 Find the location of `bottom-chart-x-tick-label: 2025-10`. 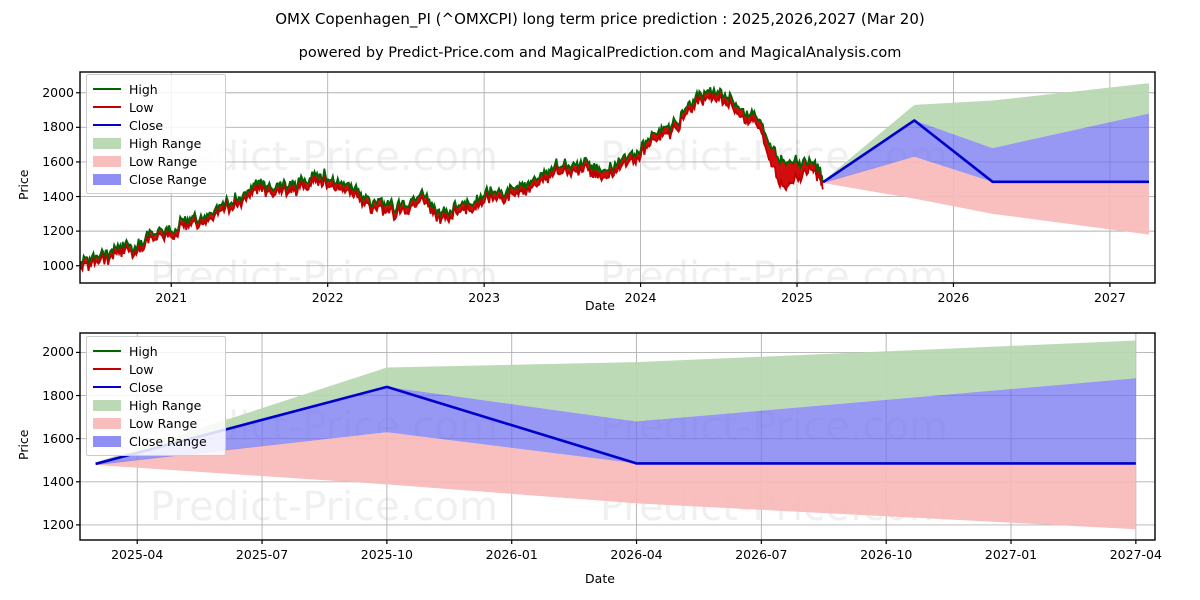

bottom-chart-x-tick-label: 2025-10 is located at coordinates (386, 554).